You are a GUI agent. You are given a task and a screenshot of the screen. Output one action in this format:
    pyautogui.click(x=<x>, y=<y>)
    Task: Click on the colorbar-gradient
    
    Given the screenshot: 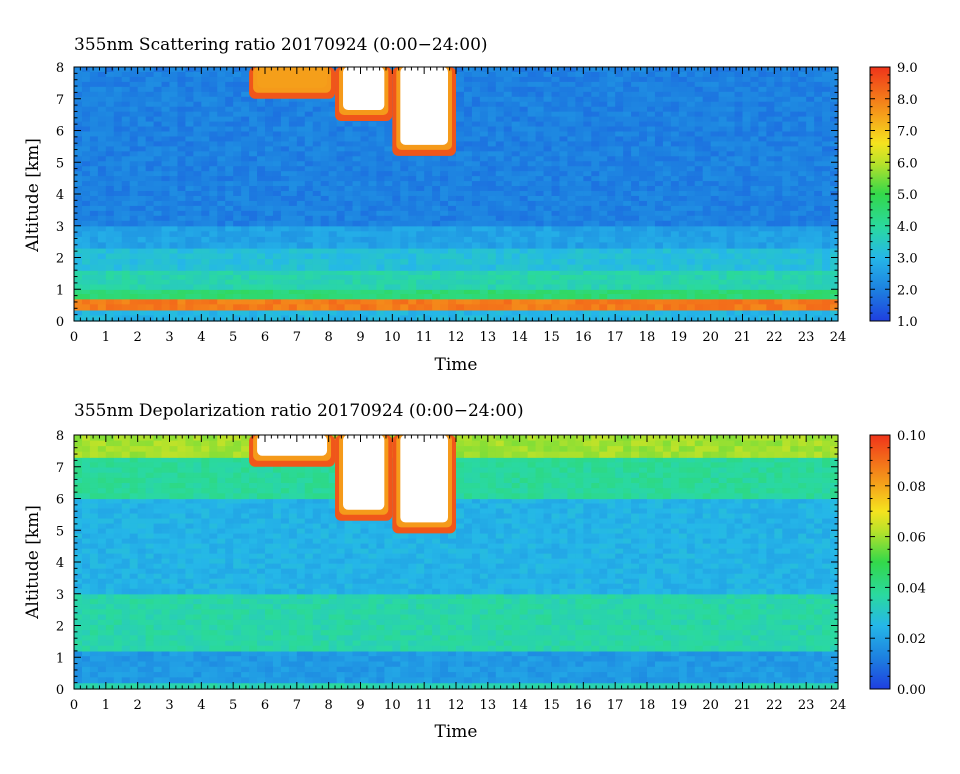 What is the action you would take?
    pyautogui.click(x=880, y=562)
    